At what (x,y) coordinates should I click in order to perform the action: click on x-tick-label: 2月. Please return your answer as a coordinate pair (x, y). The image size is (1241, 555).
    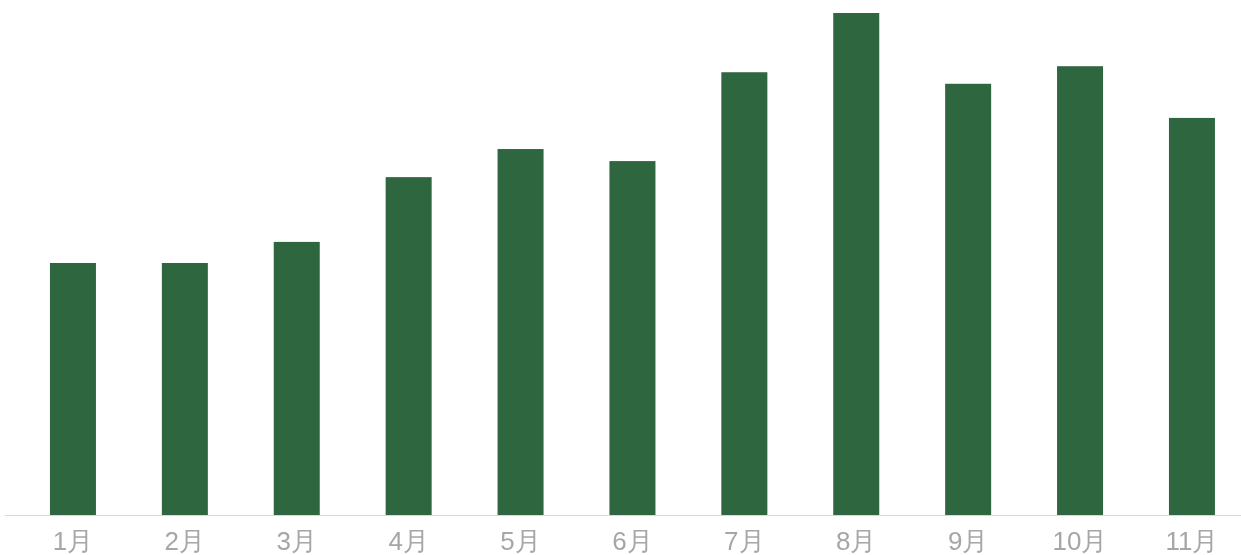
    Looking at the image, I should click on (185, 540).